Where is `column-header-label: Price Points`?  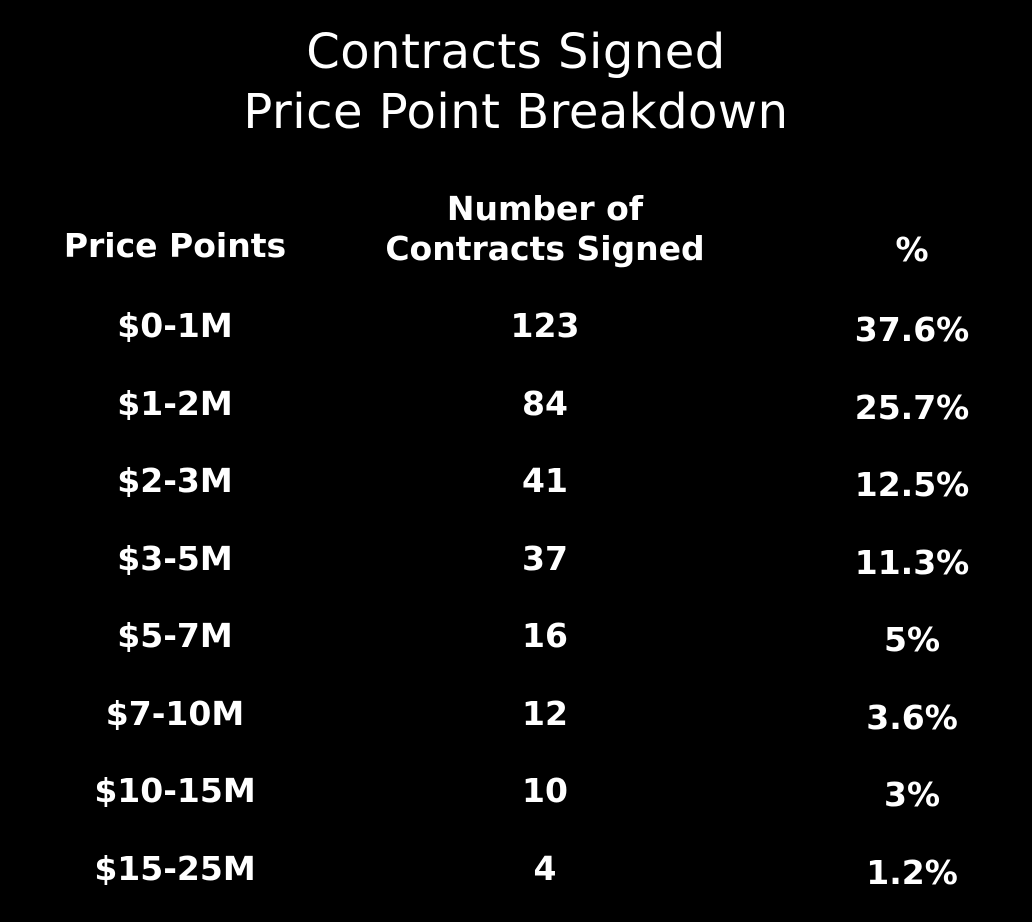
column-header-label: Price Points is located at coordinates (175, 245).